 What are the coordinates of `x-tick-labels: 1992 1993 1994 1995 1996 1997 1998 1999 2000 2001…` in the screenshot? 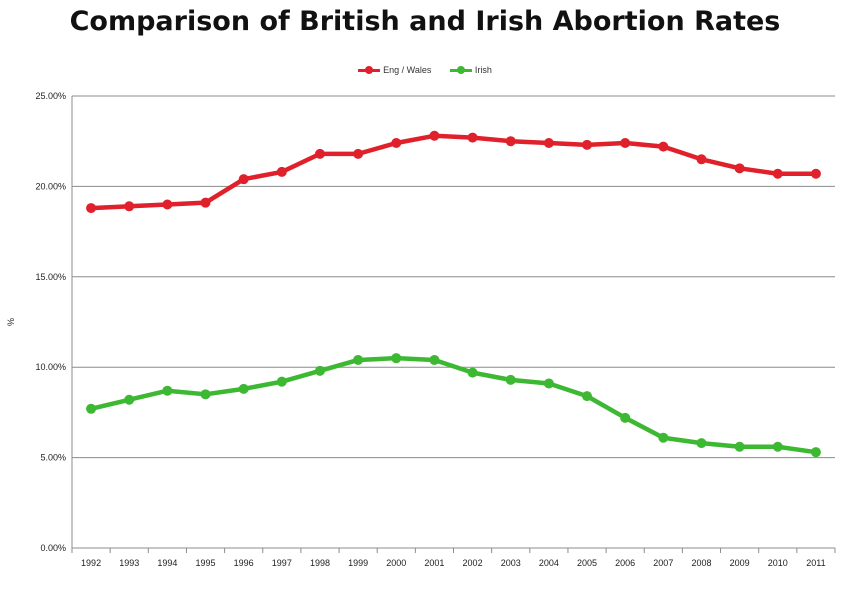 It's located at (453, 563).